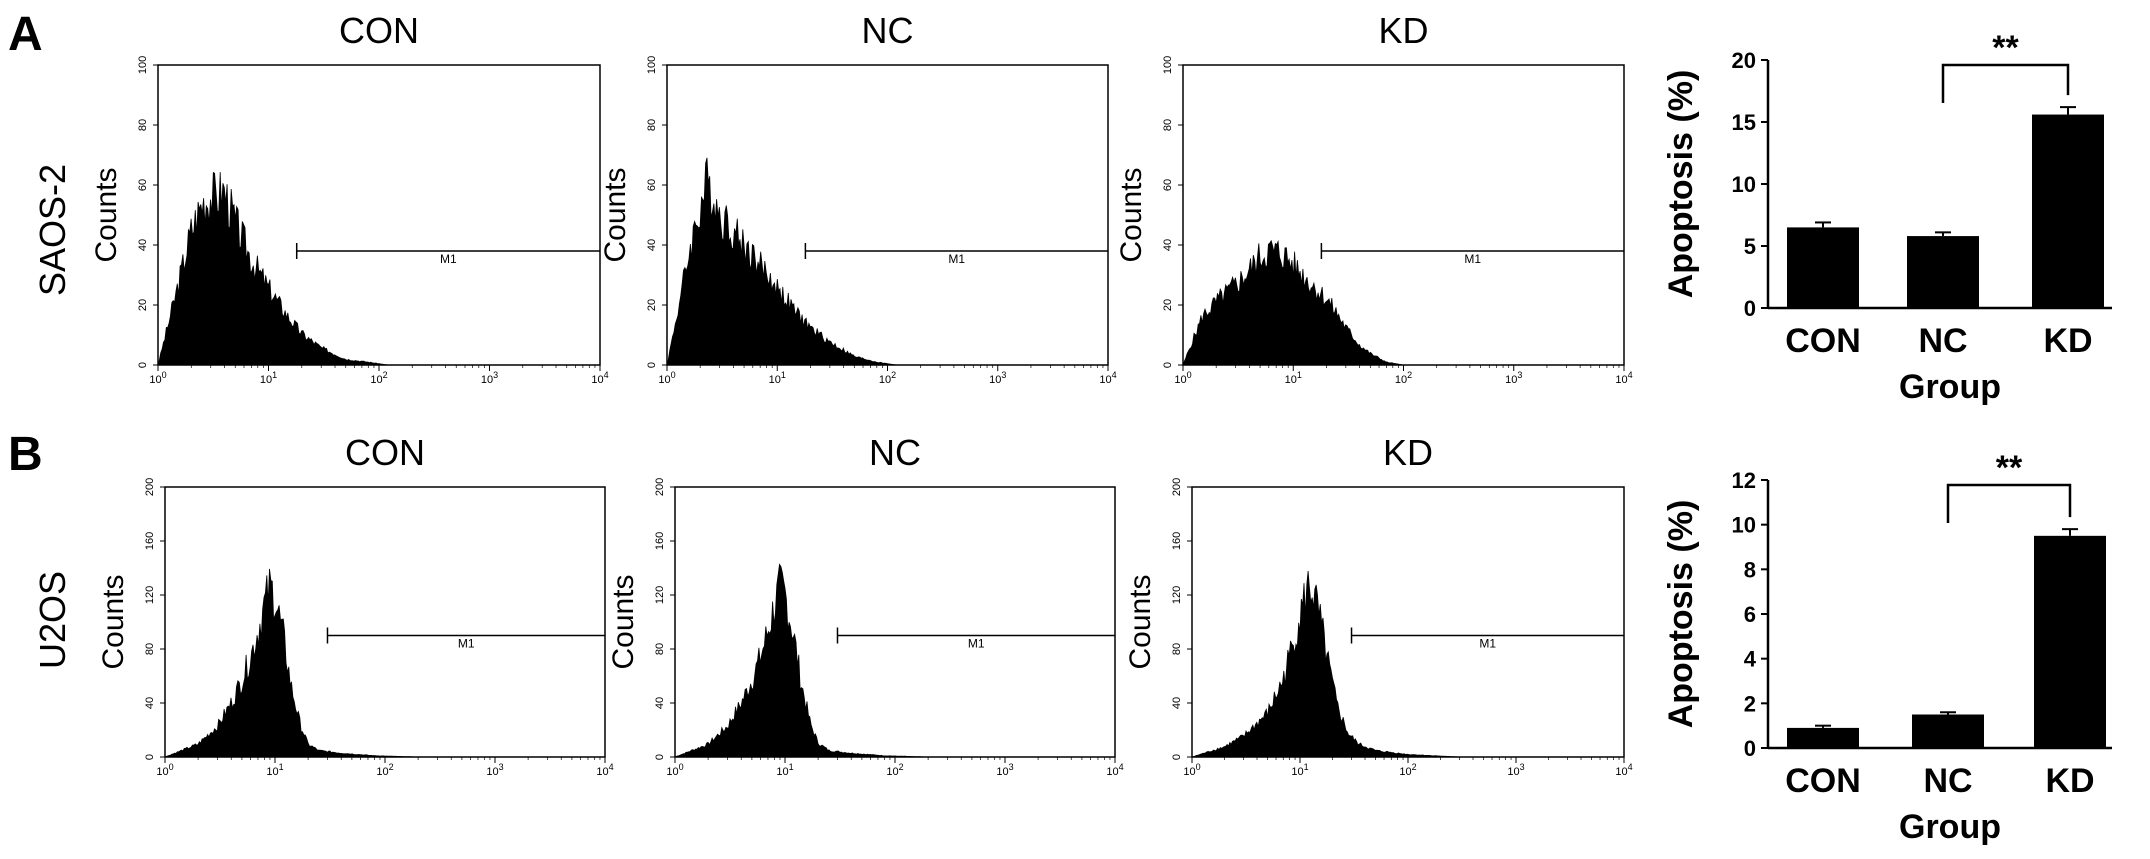  I want to click on histogram-panel: NC Counts 0 20 40 60 80 100 10⁰ 10¹ 10² 10³ 10⁴ M1, so click(858, 198).